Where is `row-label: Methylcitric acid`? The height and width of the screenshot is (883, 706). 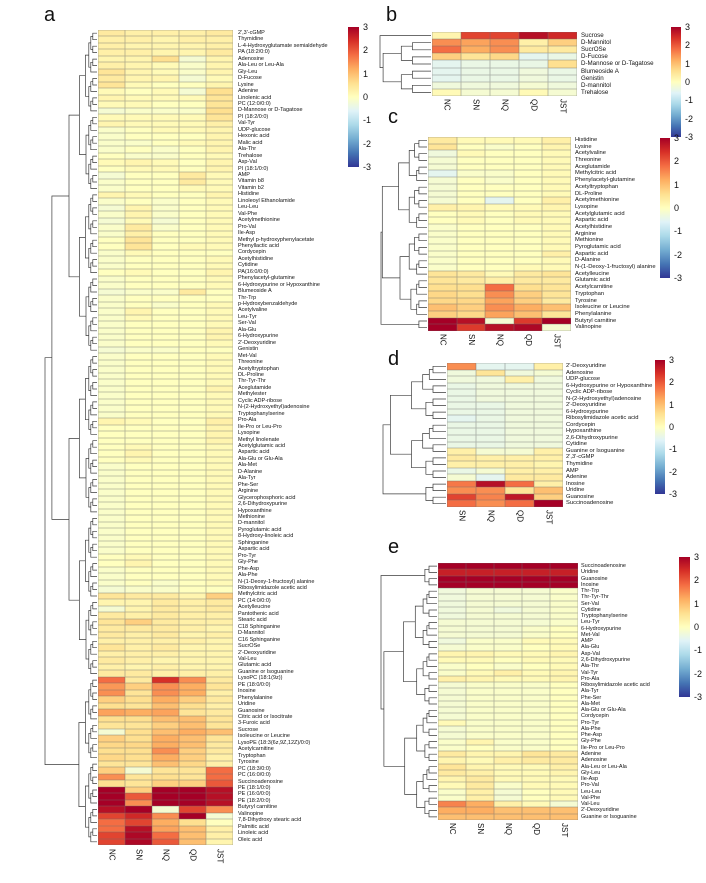
row-label: Methylcitric acid is located at coordinates (258, 594).